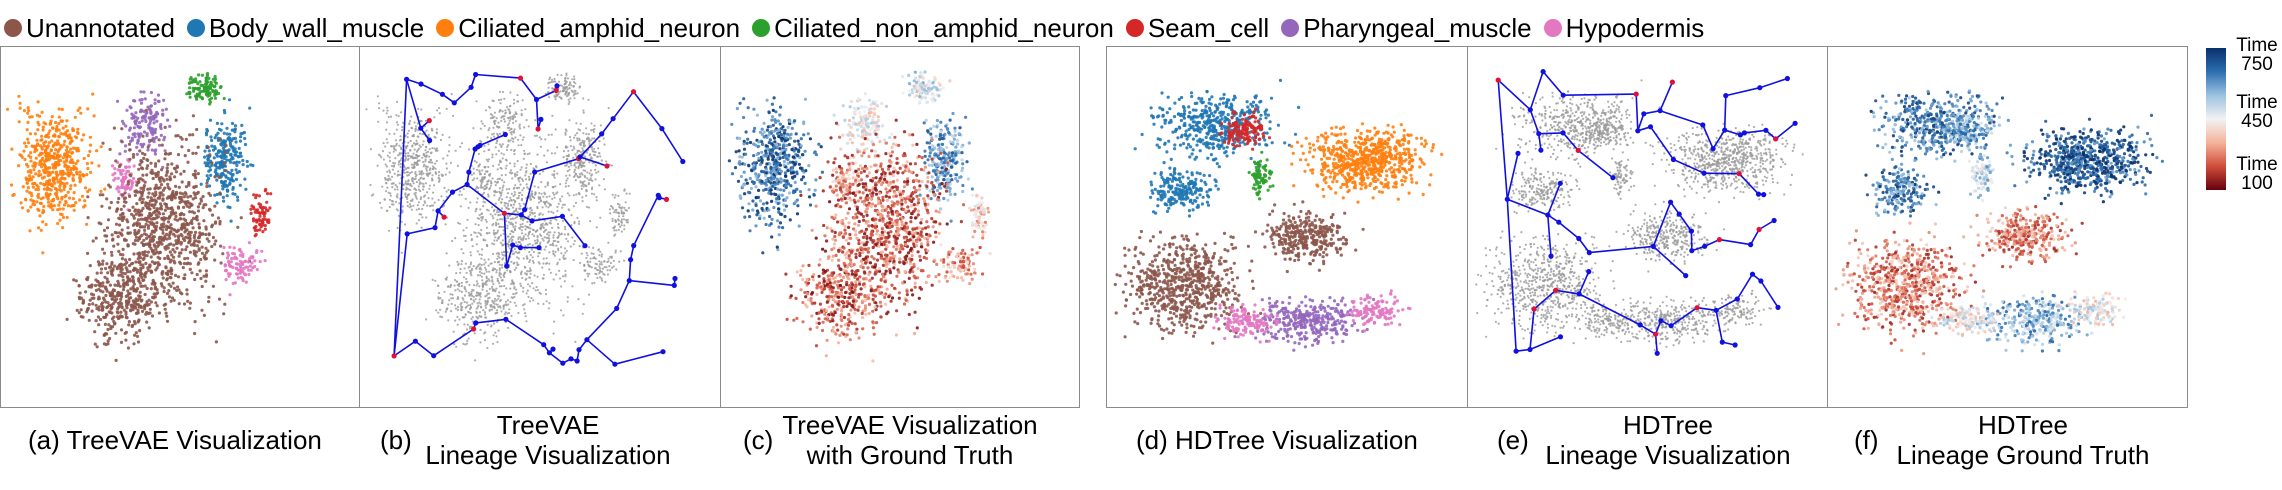 This screenshot has height=490, width=2282. I want to click on legend-label: Pharyngeal_muscle, so click(1417, 27).